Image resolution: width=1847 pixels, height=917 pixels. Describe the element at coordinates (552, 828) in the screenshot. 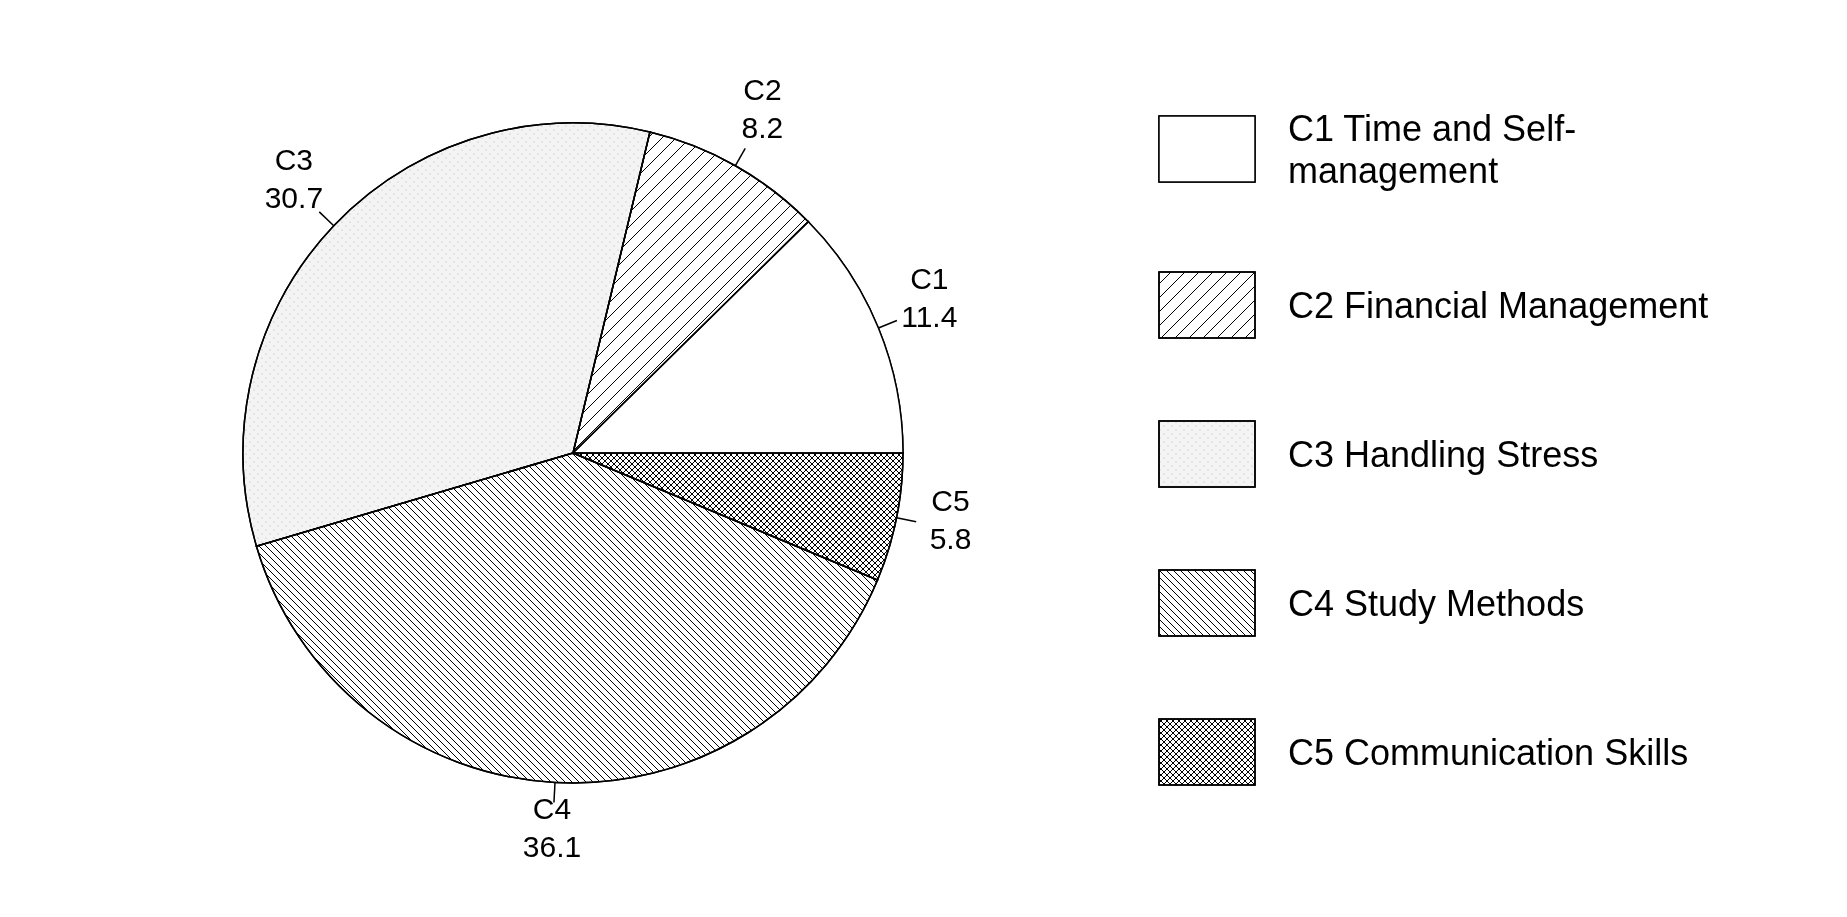

I see `data-label: C4 36.1` at that location.